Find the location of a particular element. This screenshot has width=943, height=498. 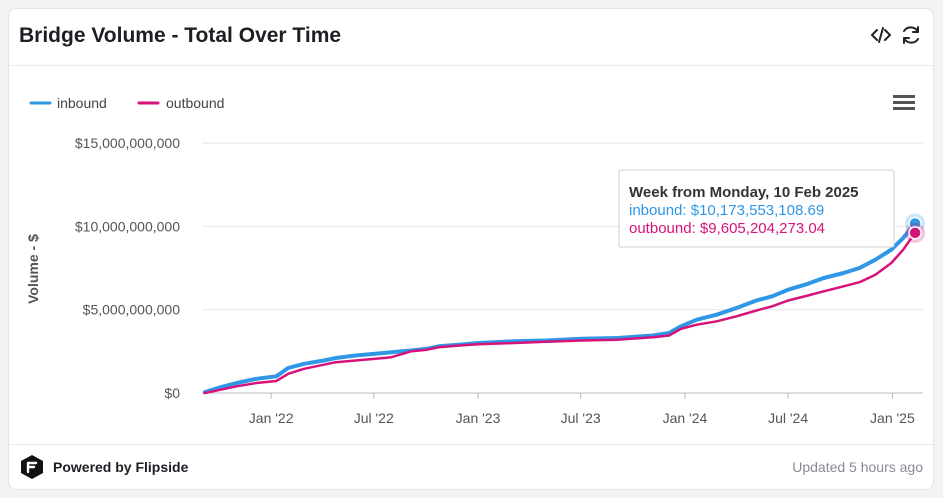

refresh-icon is located at coordinates (911, 35).